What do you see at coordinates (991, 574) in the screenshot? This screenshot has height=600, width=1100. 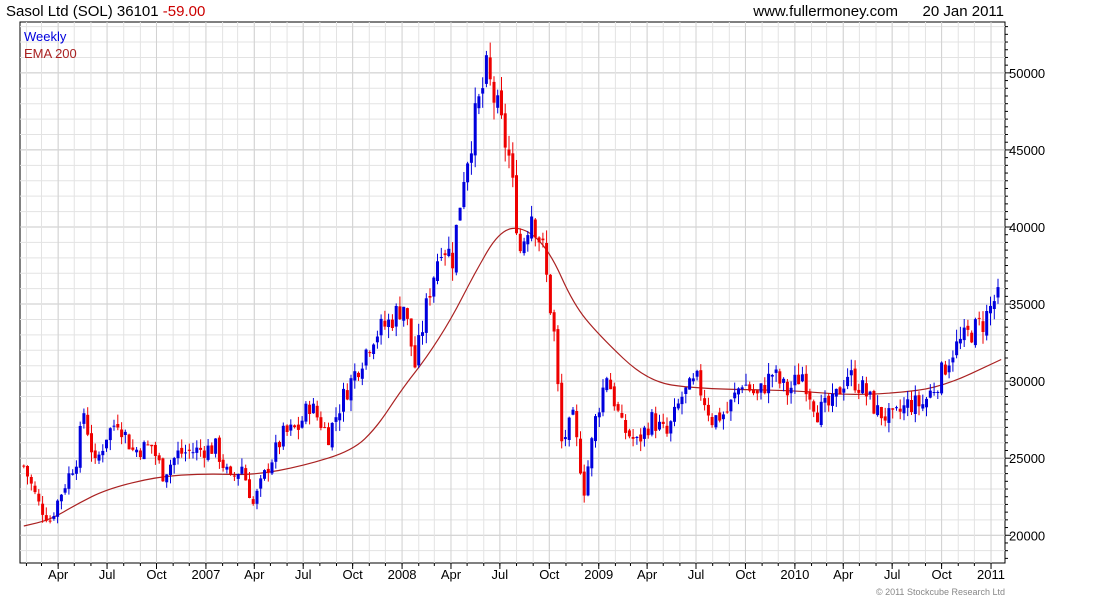 I see `x-tick-label: 2011` at bounding box center [991, 574].